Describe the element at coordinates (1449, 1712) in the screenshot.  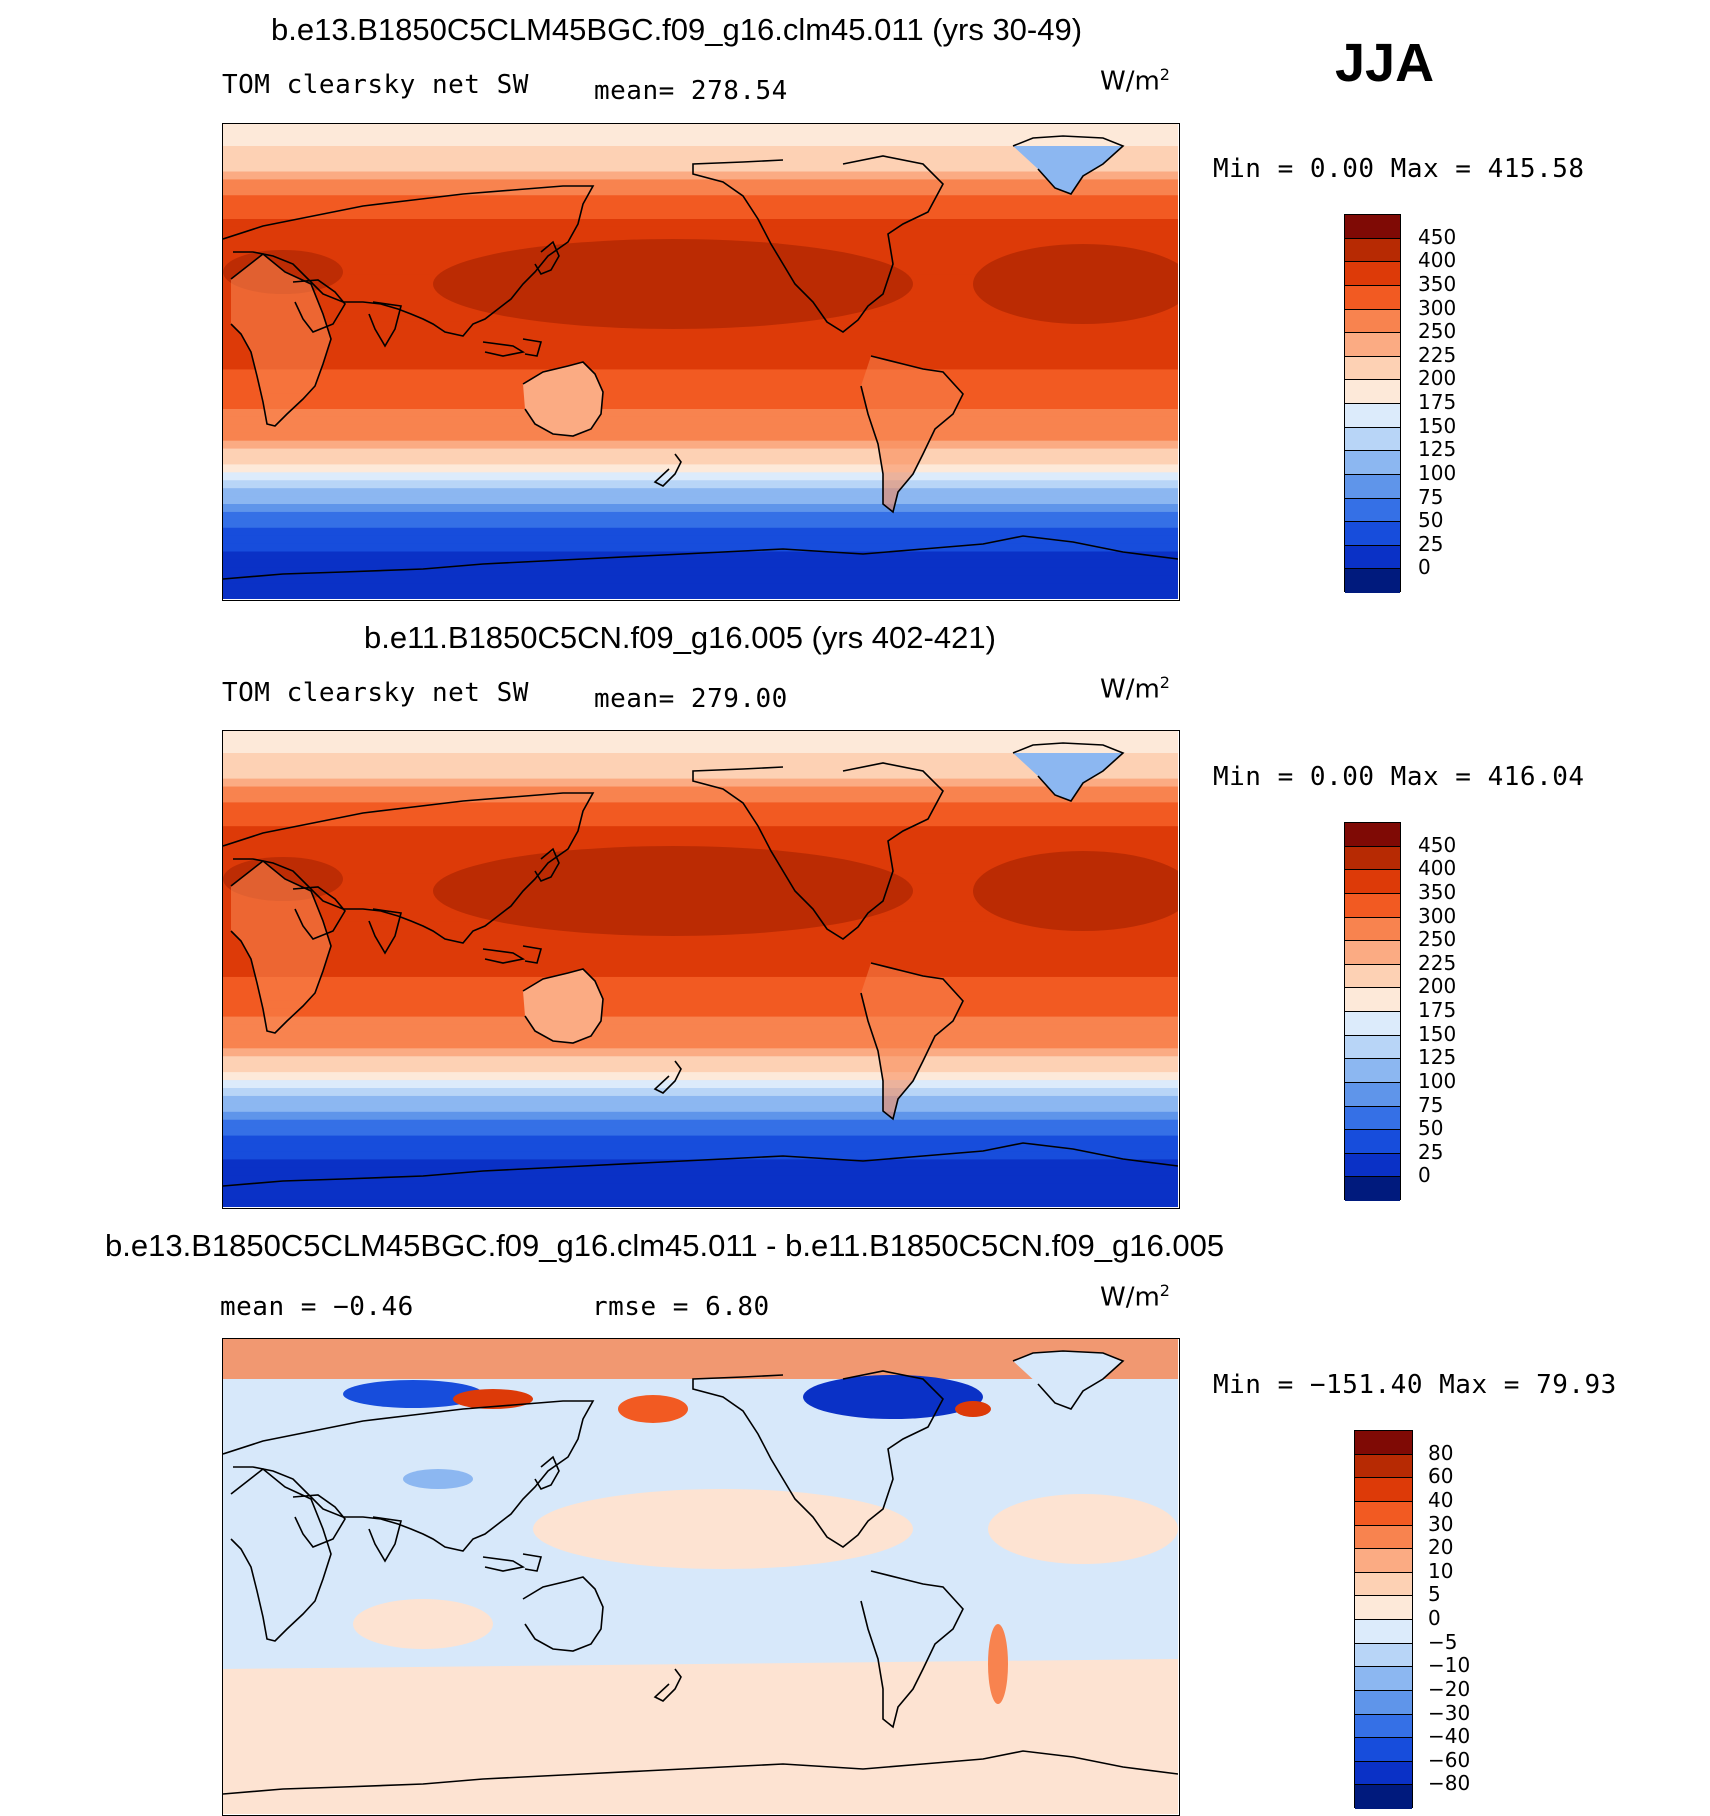
I see `colorbar-label: −30` at that location.